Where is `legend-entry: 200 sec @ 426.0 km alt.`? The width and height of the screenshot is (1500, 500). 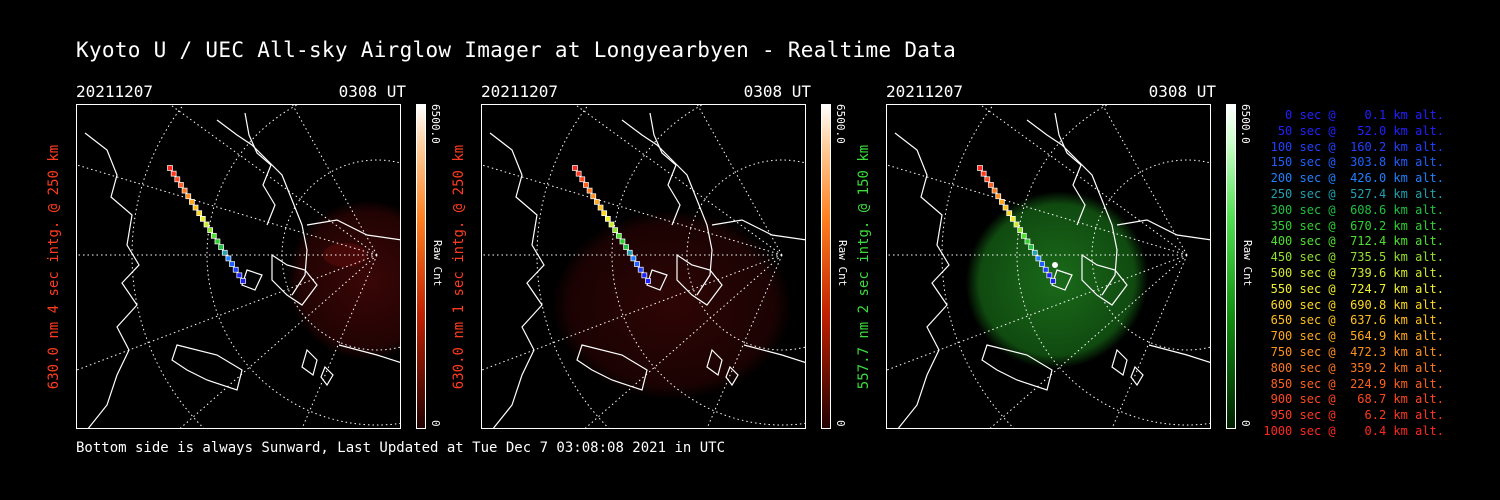
legend-entry: 200 sec @ 426.0 km alt. is located at coordinates (1353, 178).